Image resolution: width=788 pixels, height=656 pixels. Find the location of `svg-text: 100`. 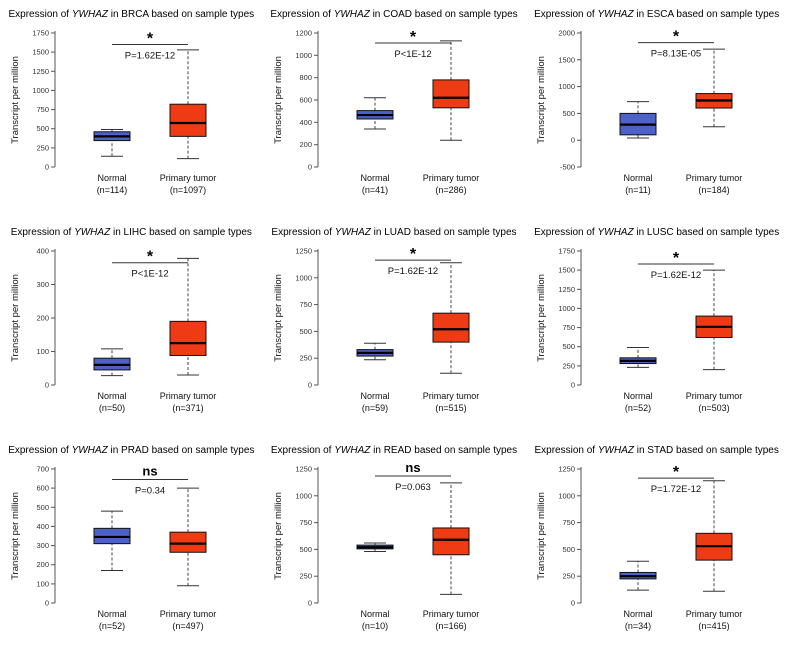

svg-text: 100 is located at coordinates (43, 583).